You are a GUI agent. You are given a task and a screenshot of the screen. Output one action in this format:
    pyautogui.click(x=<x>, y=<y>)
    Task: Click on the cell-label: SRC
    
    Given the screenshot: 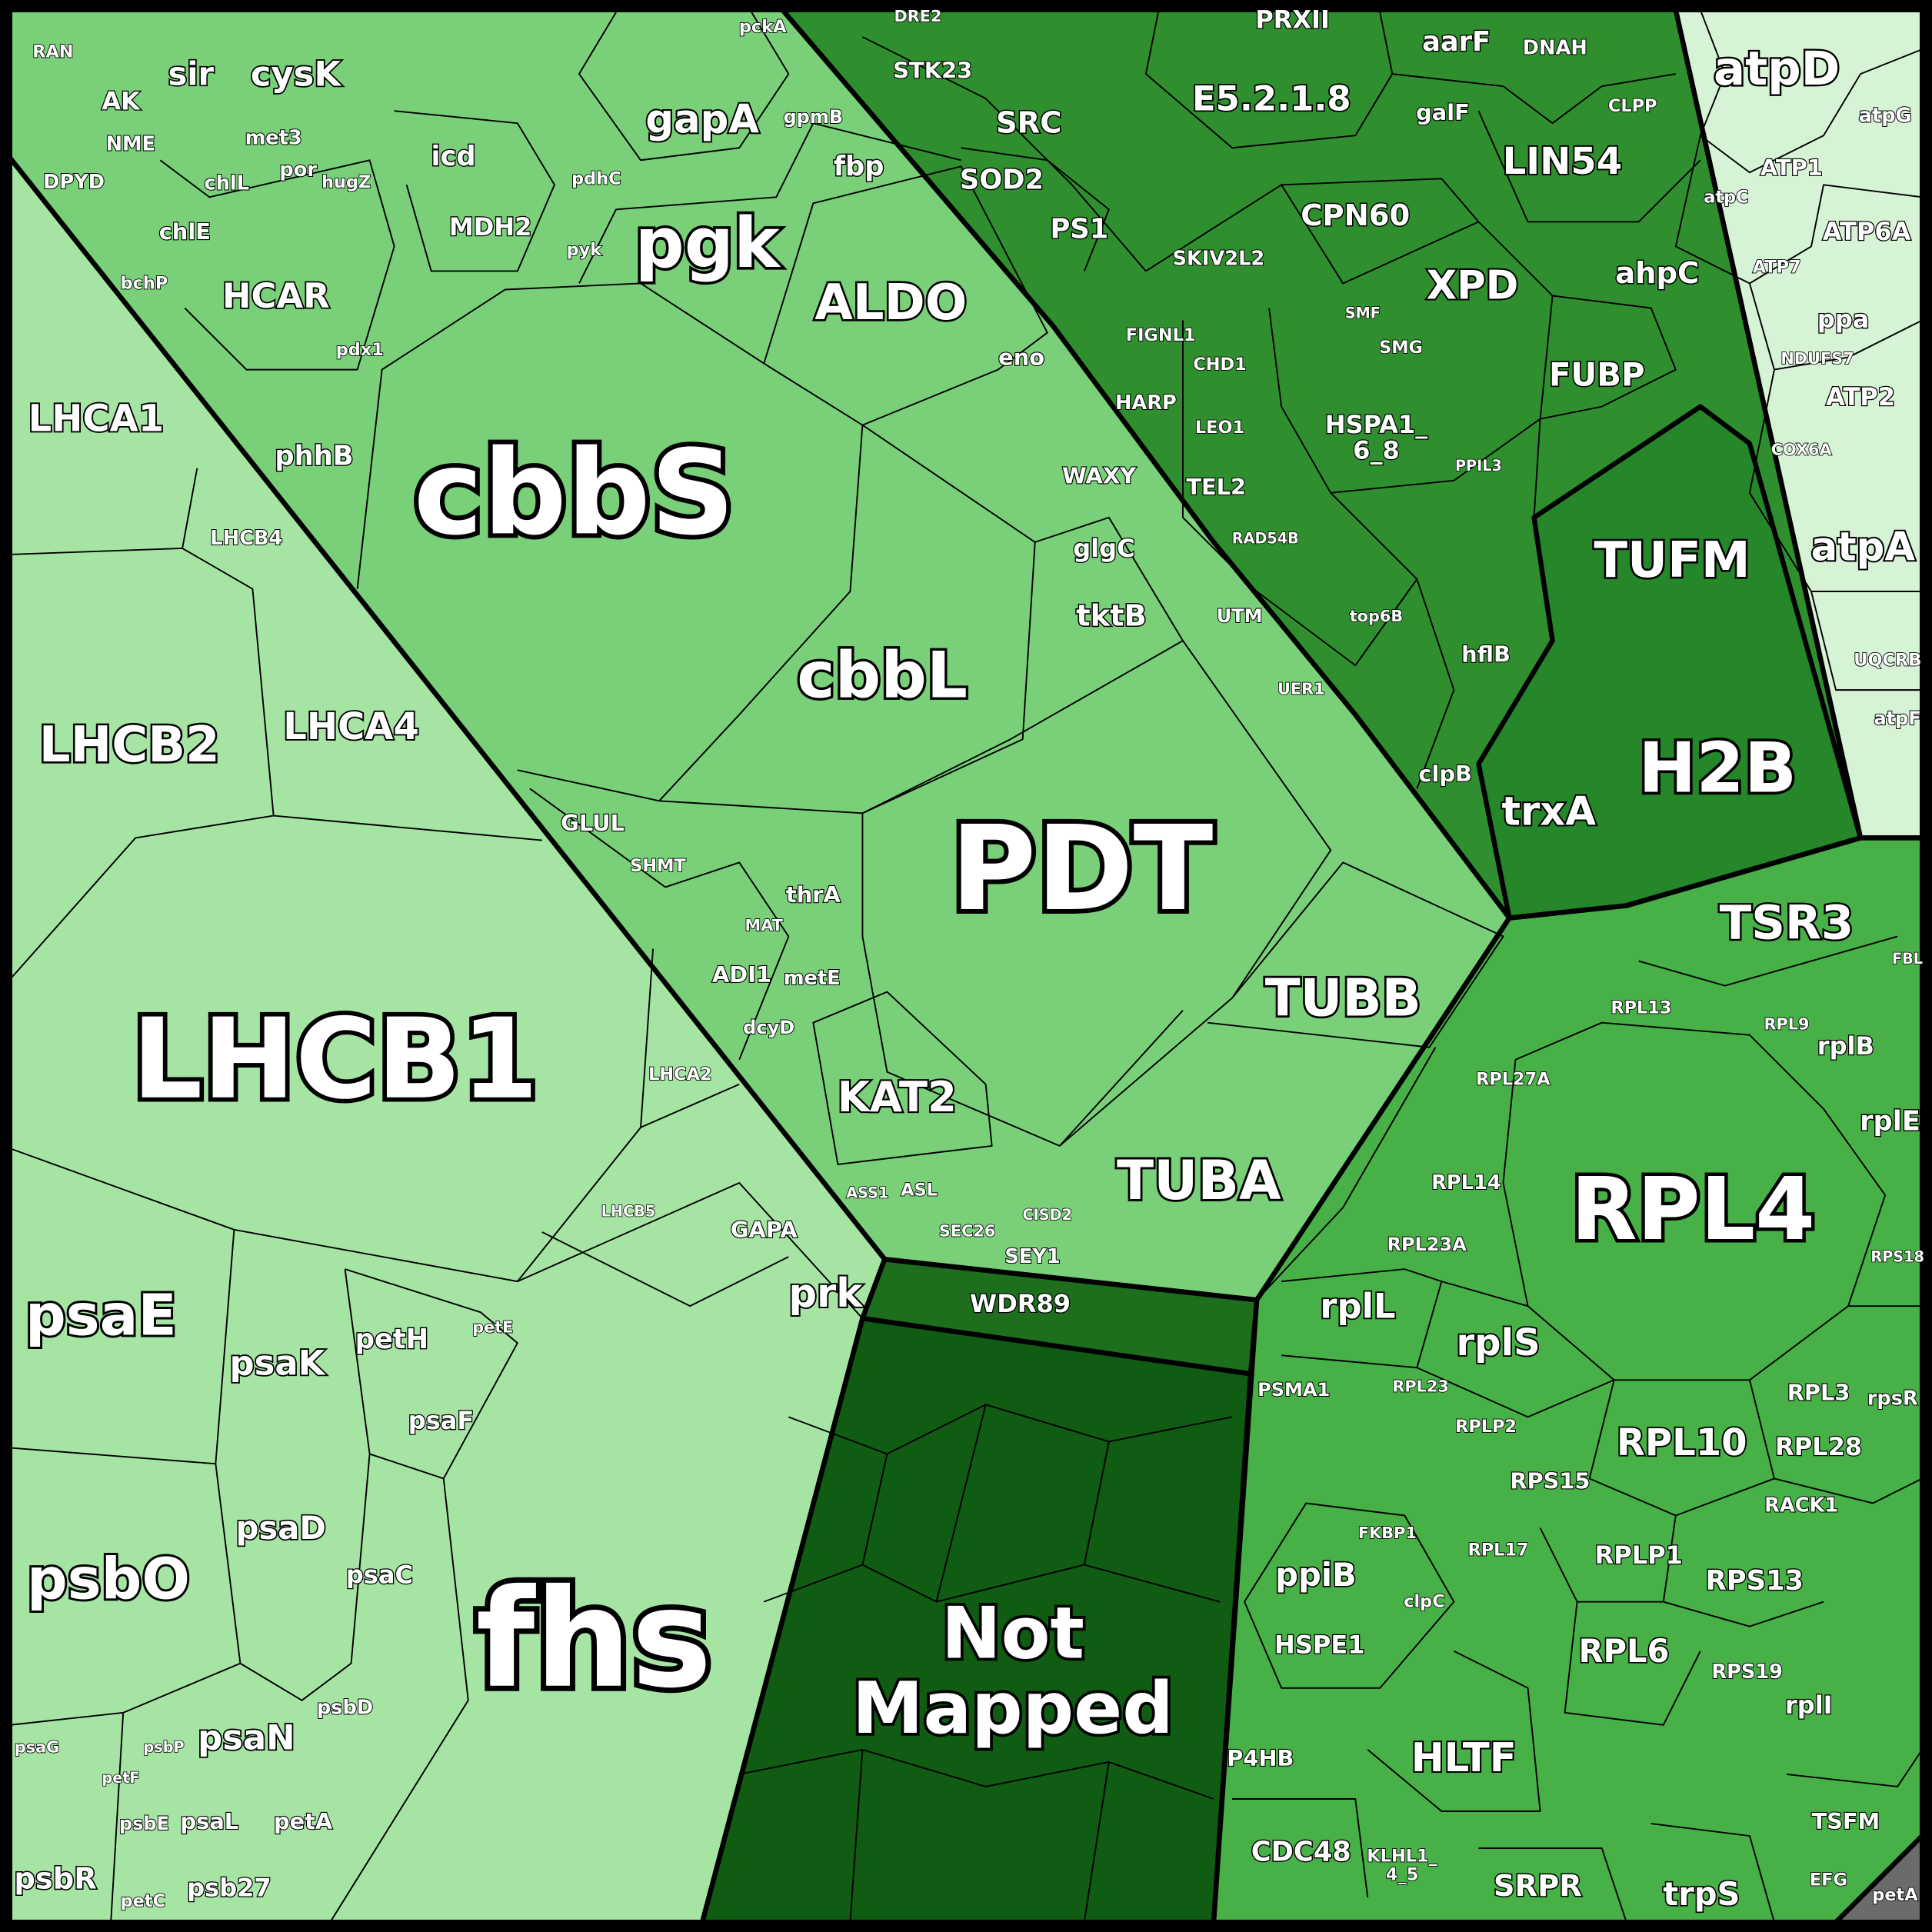 What is the action you would take?
    pyautogui.click(x=1029, y=123)
    